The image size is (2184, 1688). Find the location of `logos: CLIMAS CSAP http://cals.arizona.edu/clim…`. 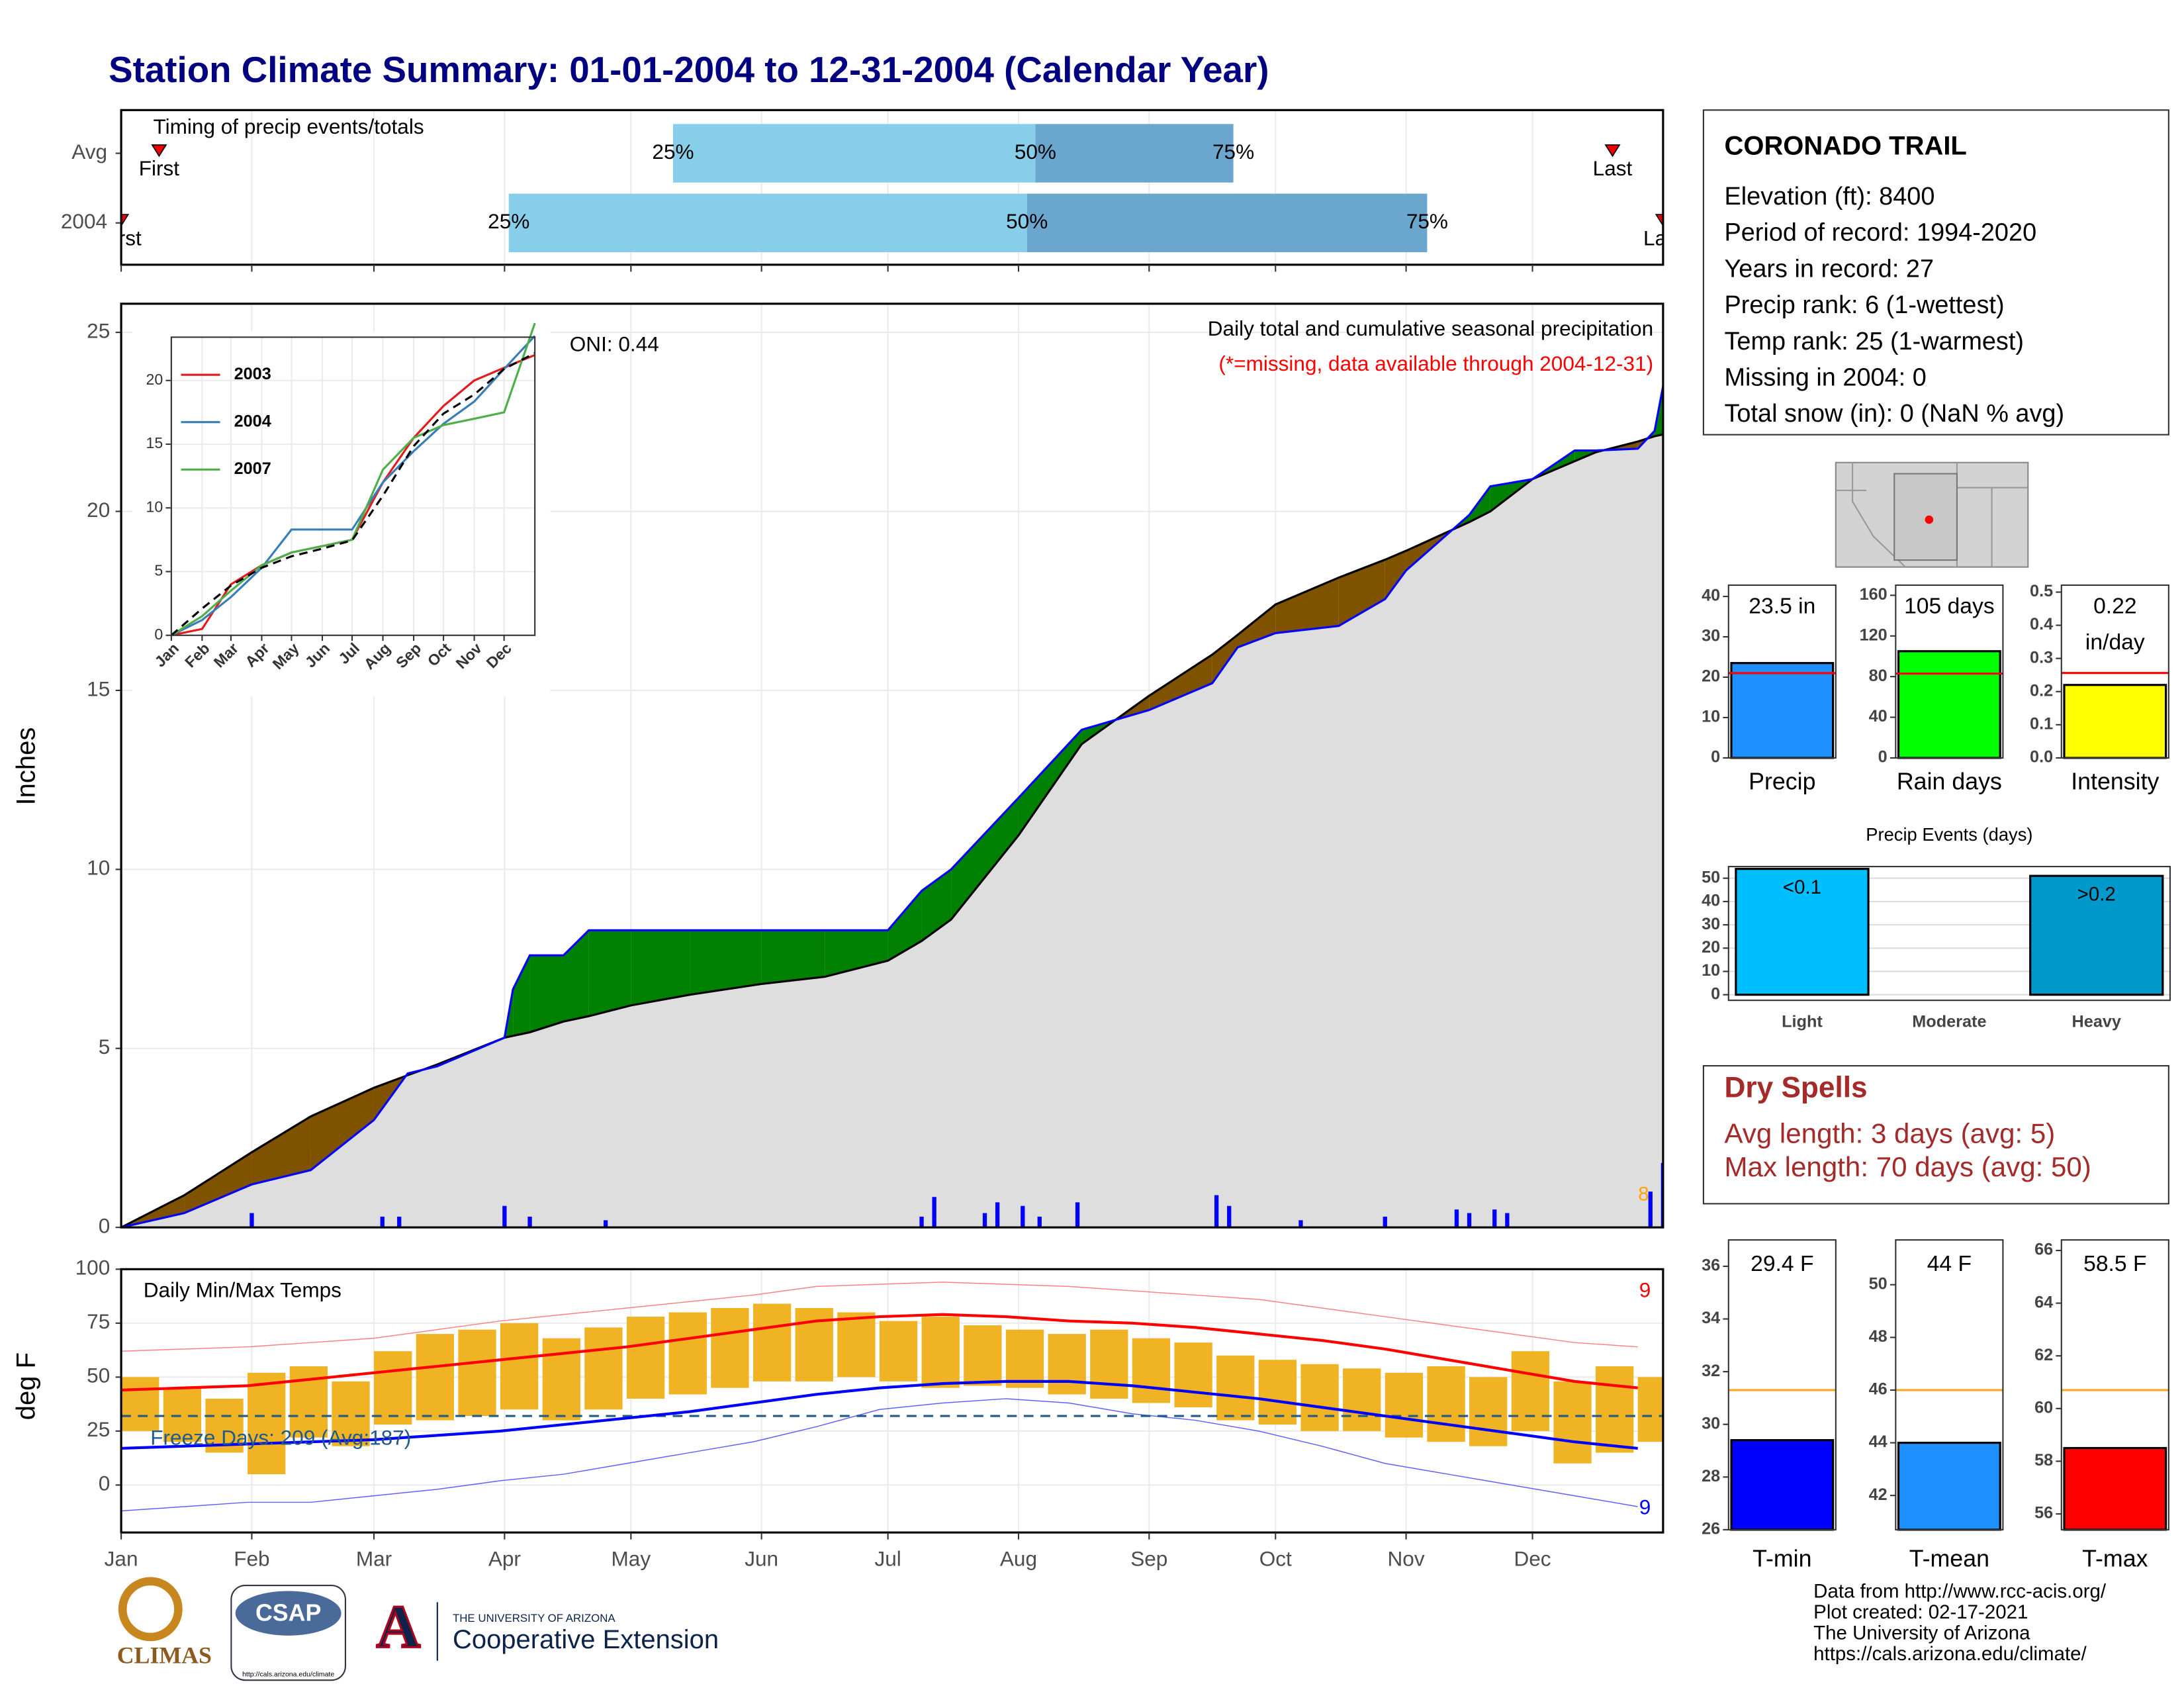

logos: CLIMAS CSAP http://cals.arizona.edu/clim… is located at coordinates (418, 1629).